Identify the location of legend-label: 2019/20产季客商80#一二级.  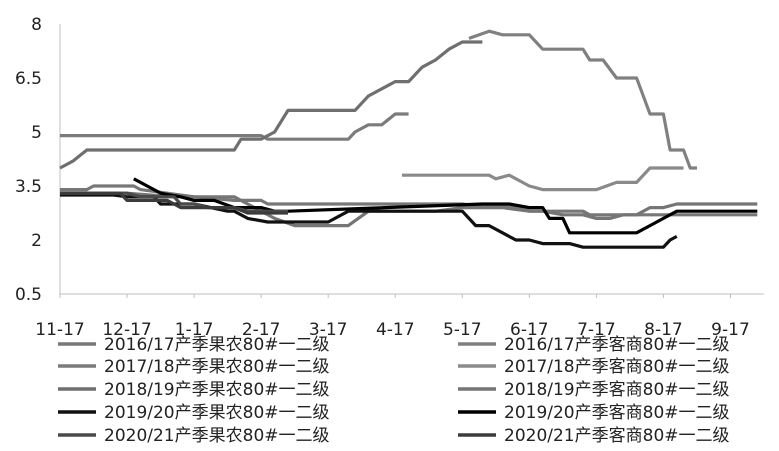
(617, 413).